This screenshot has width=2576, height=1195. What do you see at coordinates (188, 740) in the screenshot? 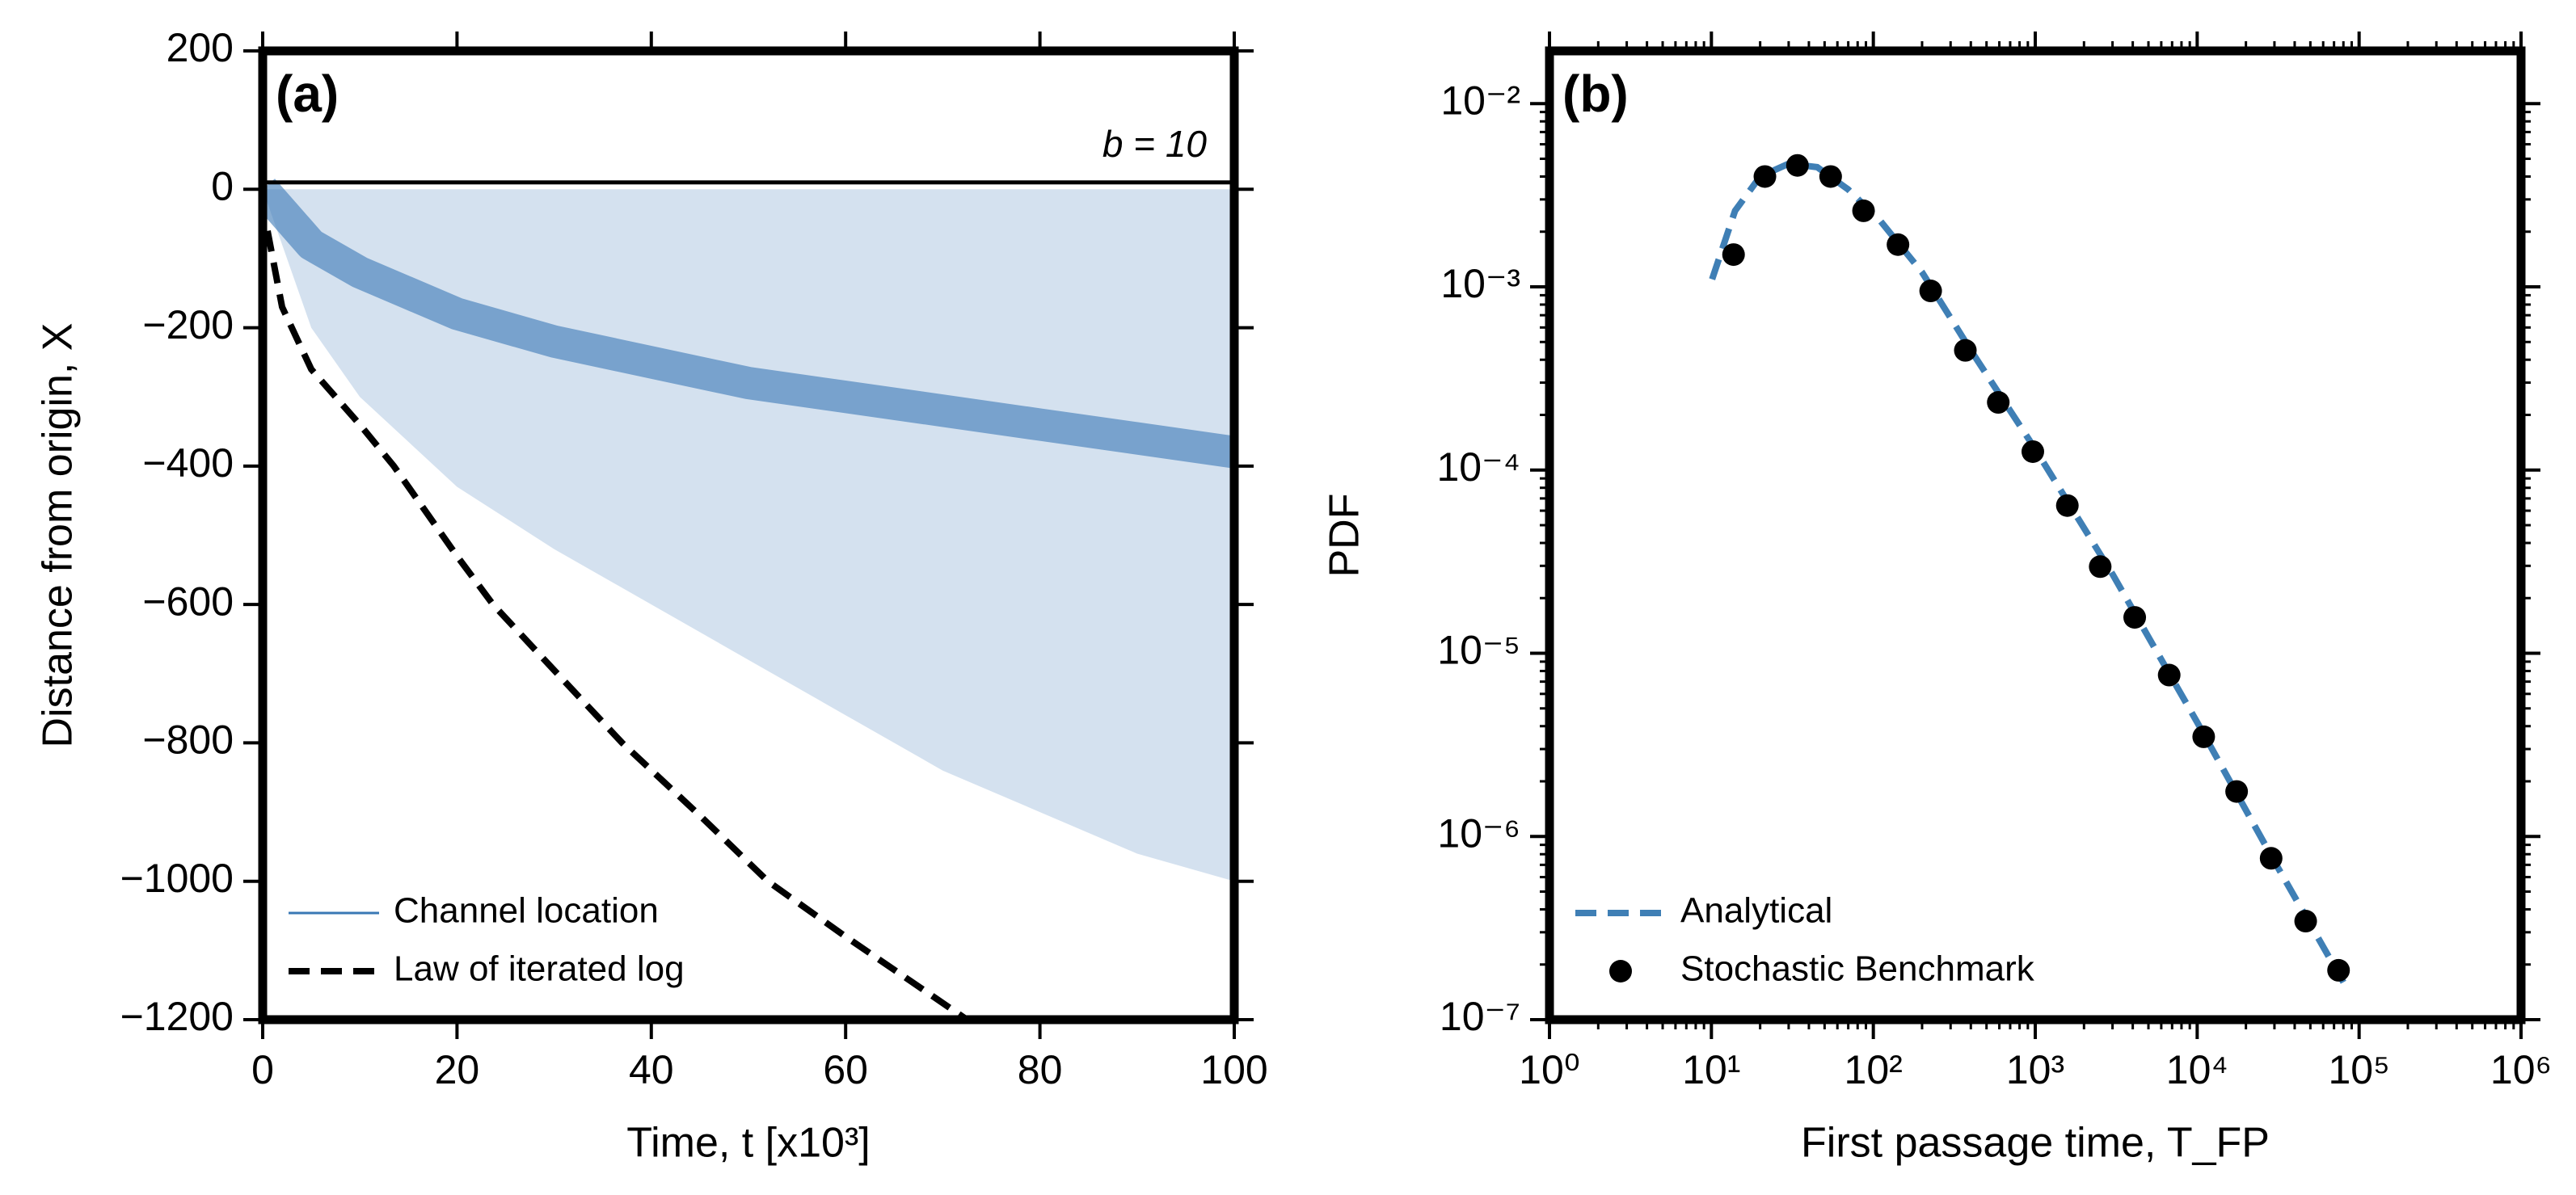
I see `y-tick-label: −800` at bounding box center [188, 740].